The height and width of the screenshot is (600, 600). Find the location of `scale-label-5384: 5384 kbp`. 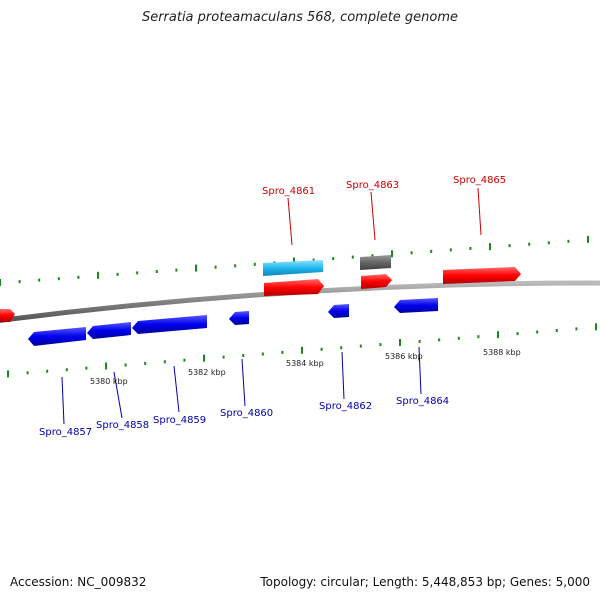

scale-label-5384: 5384 kbp is located at coordinates (305, 363).